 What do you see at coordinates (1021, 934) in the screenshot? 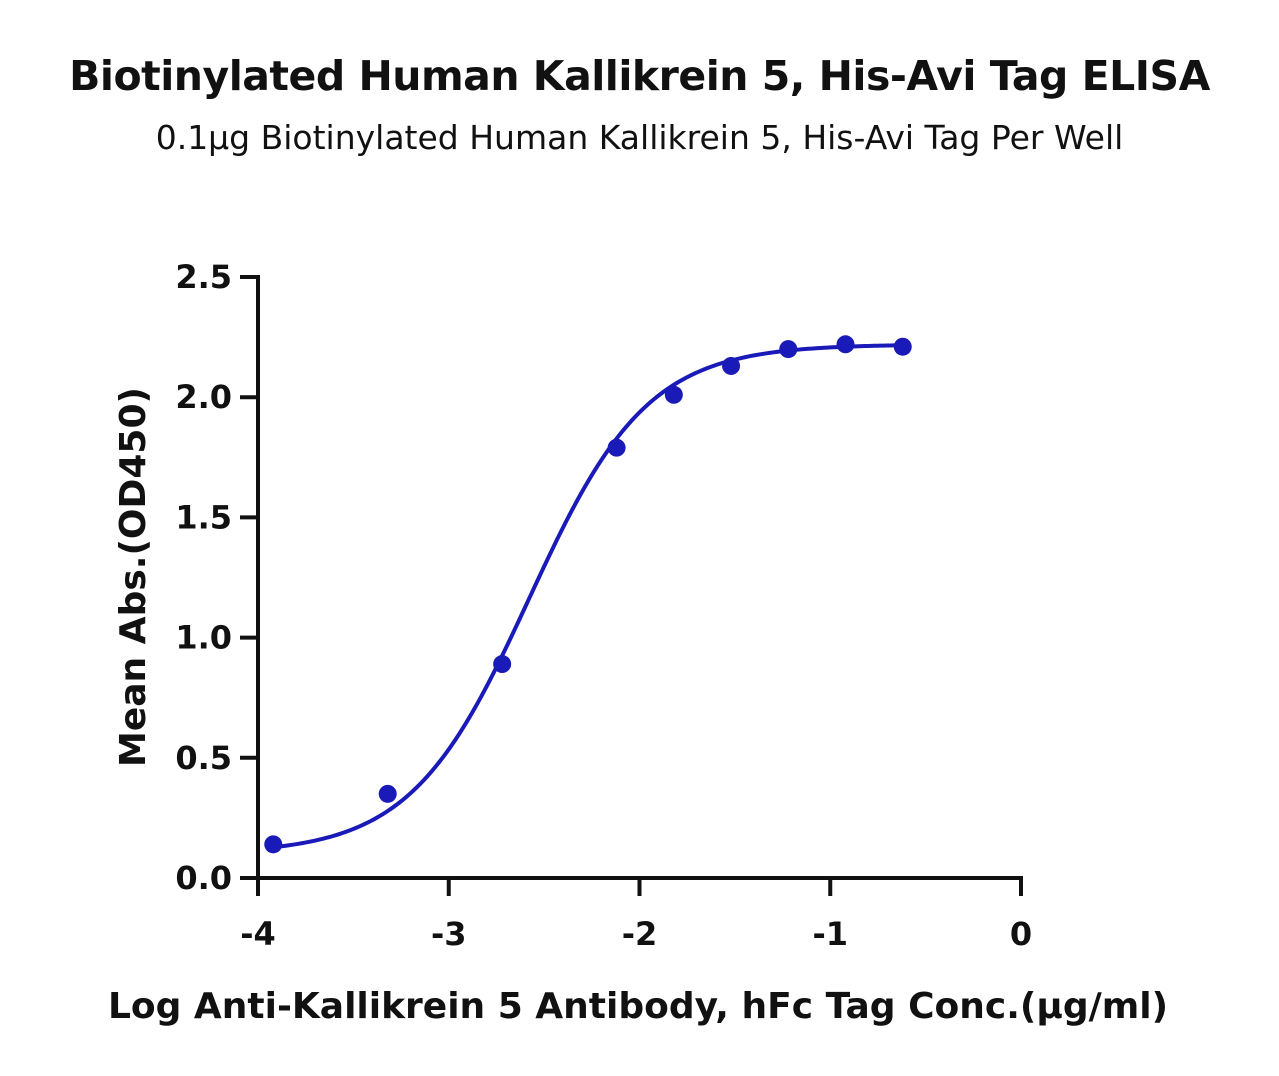
I see `x-tick-label: 0` at bounding box center [1021, 934].